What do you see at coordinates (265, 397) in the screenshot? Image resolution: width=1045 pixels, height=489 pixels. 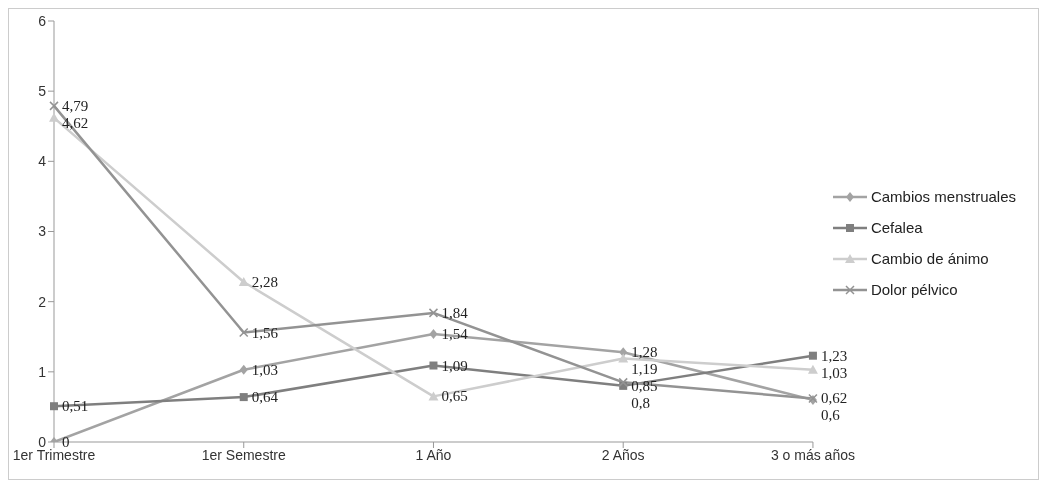 I see `data-label: 0,64` at bounding box center [265, 397].